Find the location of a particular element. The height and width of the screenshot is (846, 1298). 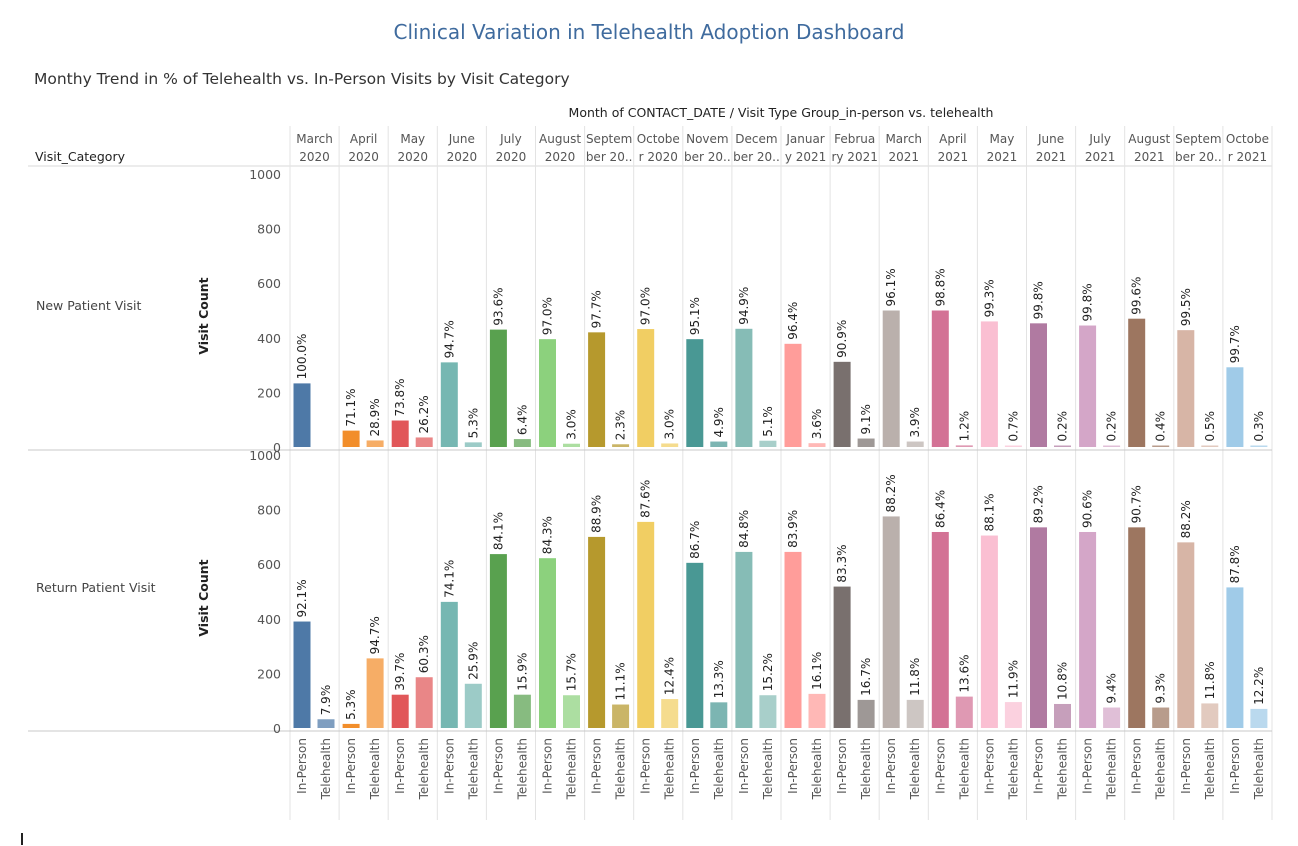

row-category-label: New Patient Visit is located at coordinates (88, 305).